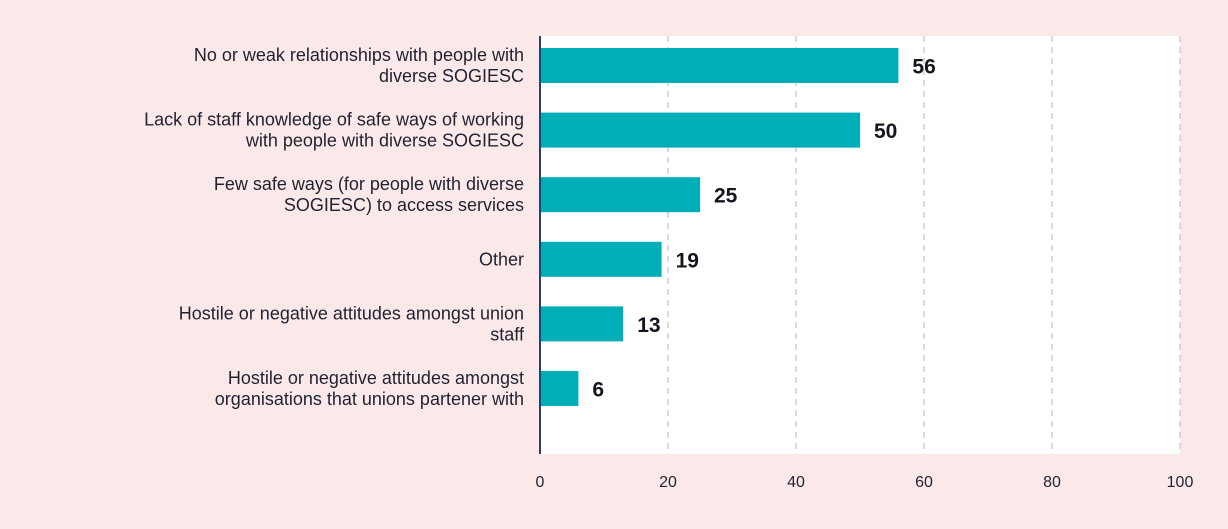  I want to click on value-label: 19, so click(687, 260).